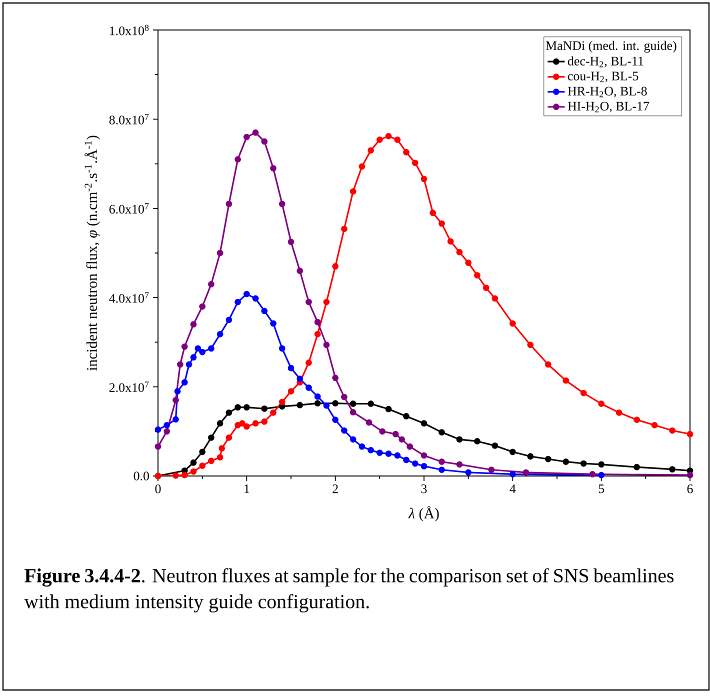 Image resolution: width=710 pixels, height=700 pixels. Describe the element at coordinates (129, 119) in the screenshot. I see `y-tick-label: 8.0x10$^{7}$` at that location.